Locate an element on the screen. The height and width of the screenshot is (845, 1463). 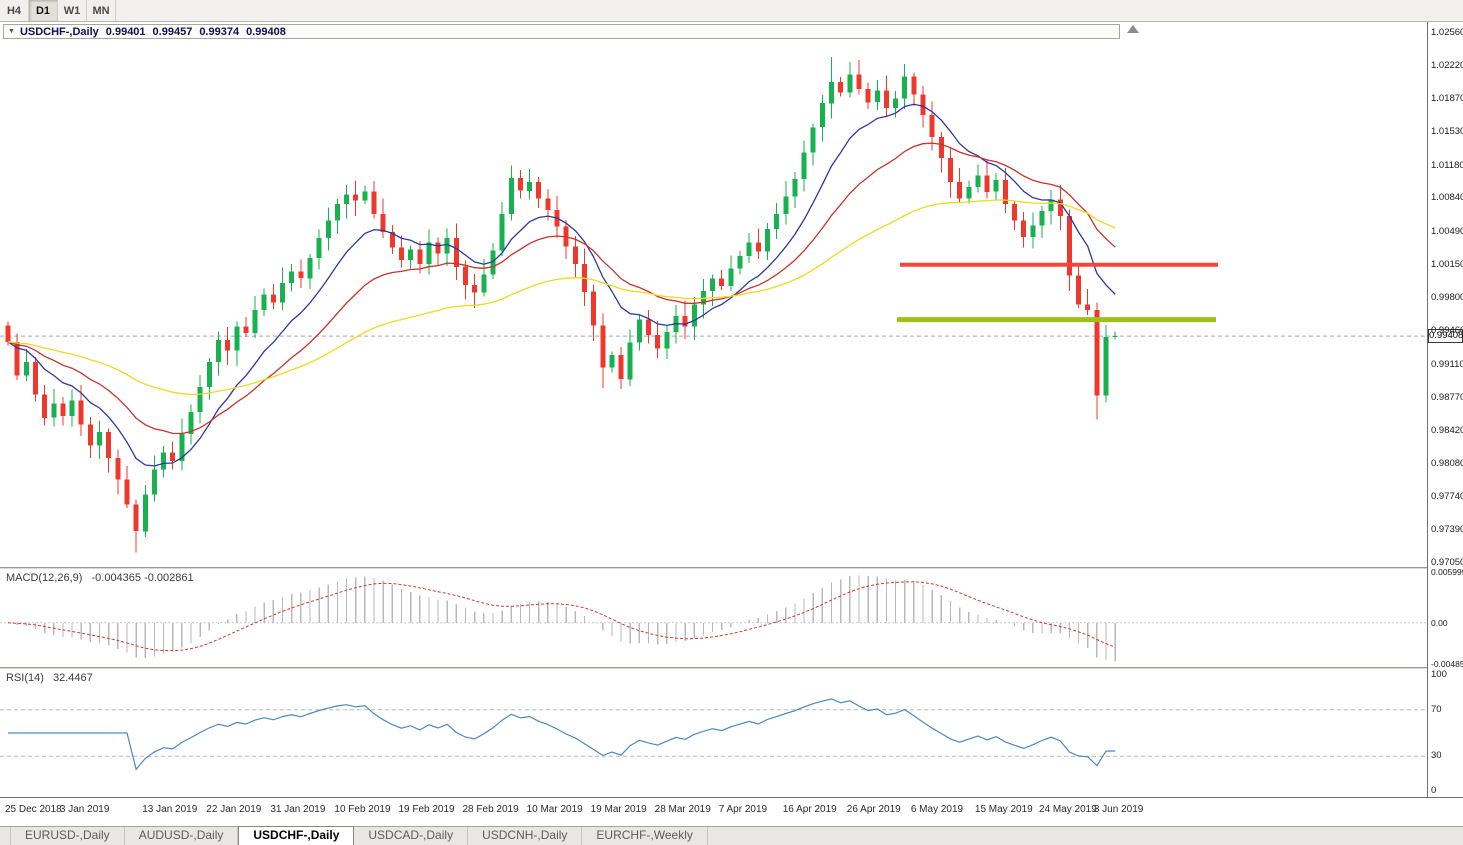
rsi-title: RSI(14) is located at coordinates (25, 678).